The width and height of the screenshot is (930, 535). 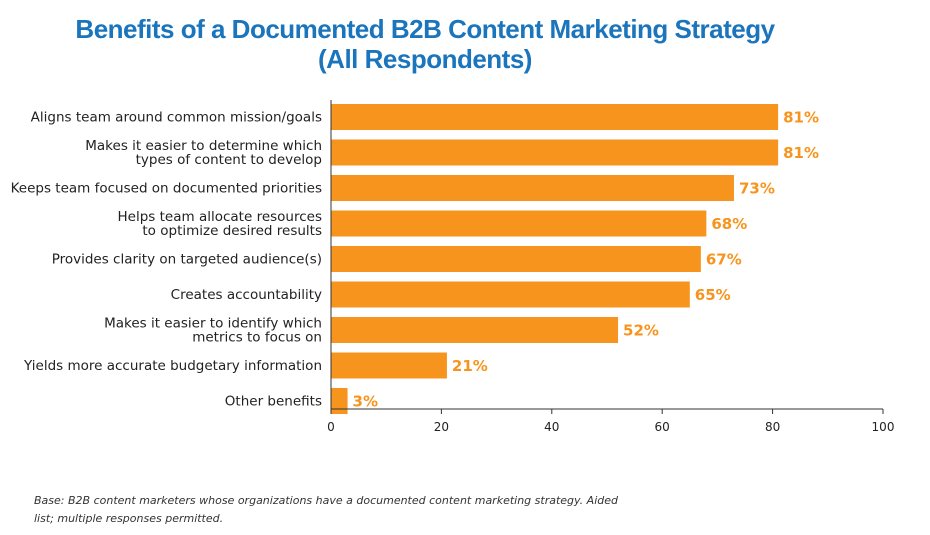 What do you see at coordinates (801, 118) in the screenshot?
I see `value-label-0: 81%` at bounding box center [801, 118].